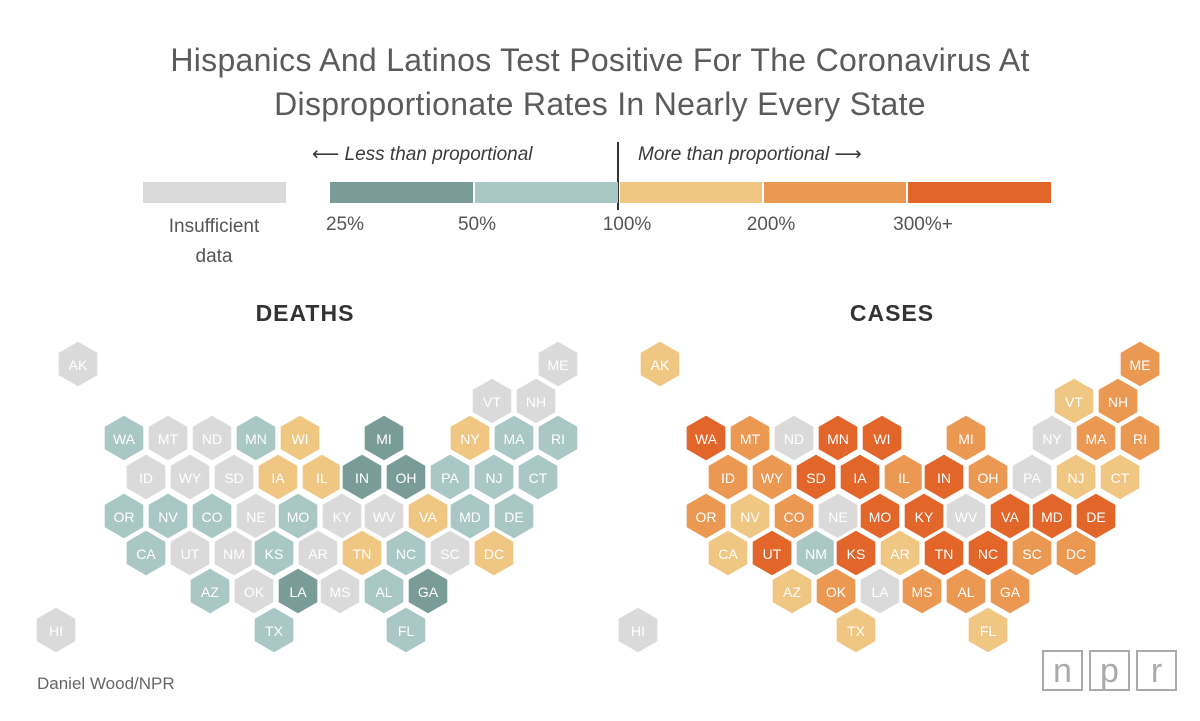  What do you see at coordinates (856, 631) in the screenshot?
I see `hex-label-tx: TX` at bounding box center [856, 631].